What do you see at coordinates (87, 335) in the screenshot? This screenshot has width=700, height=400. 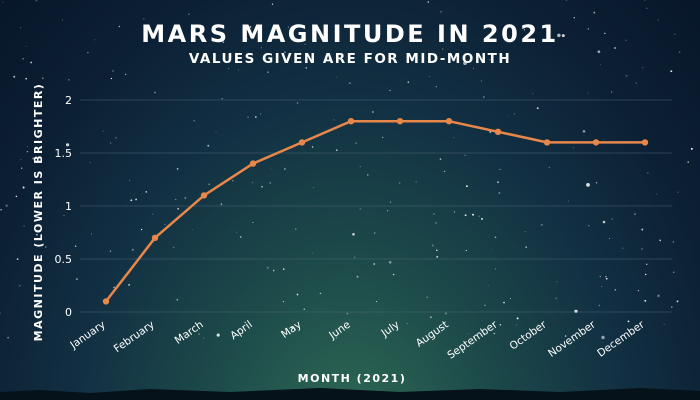 I see `x-tick-label: January` at bounding box center [87, 335].